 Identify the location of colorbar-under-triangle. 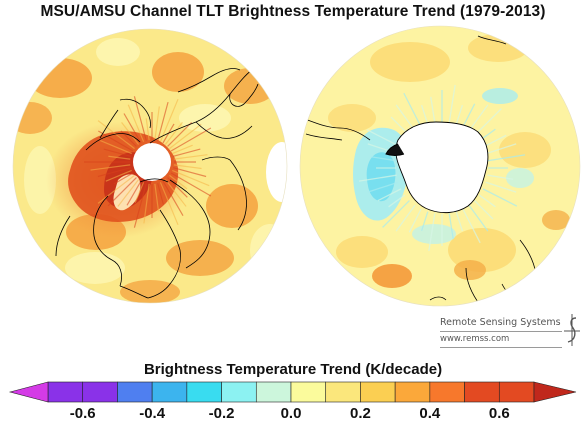
(28, 392).